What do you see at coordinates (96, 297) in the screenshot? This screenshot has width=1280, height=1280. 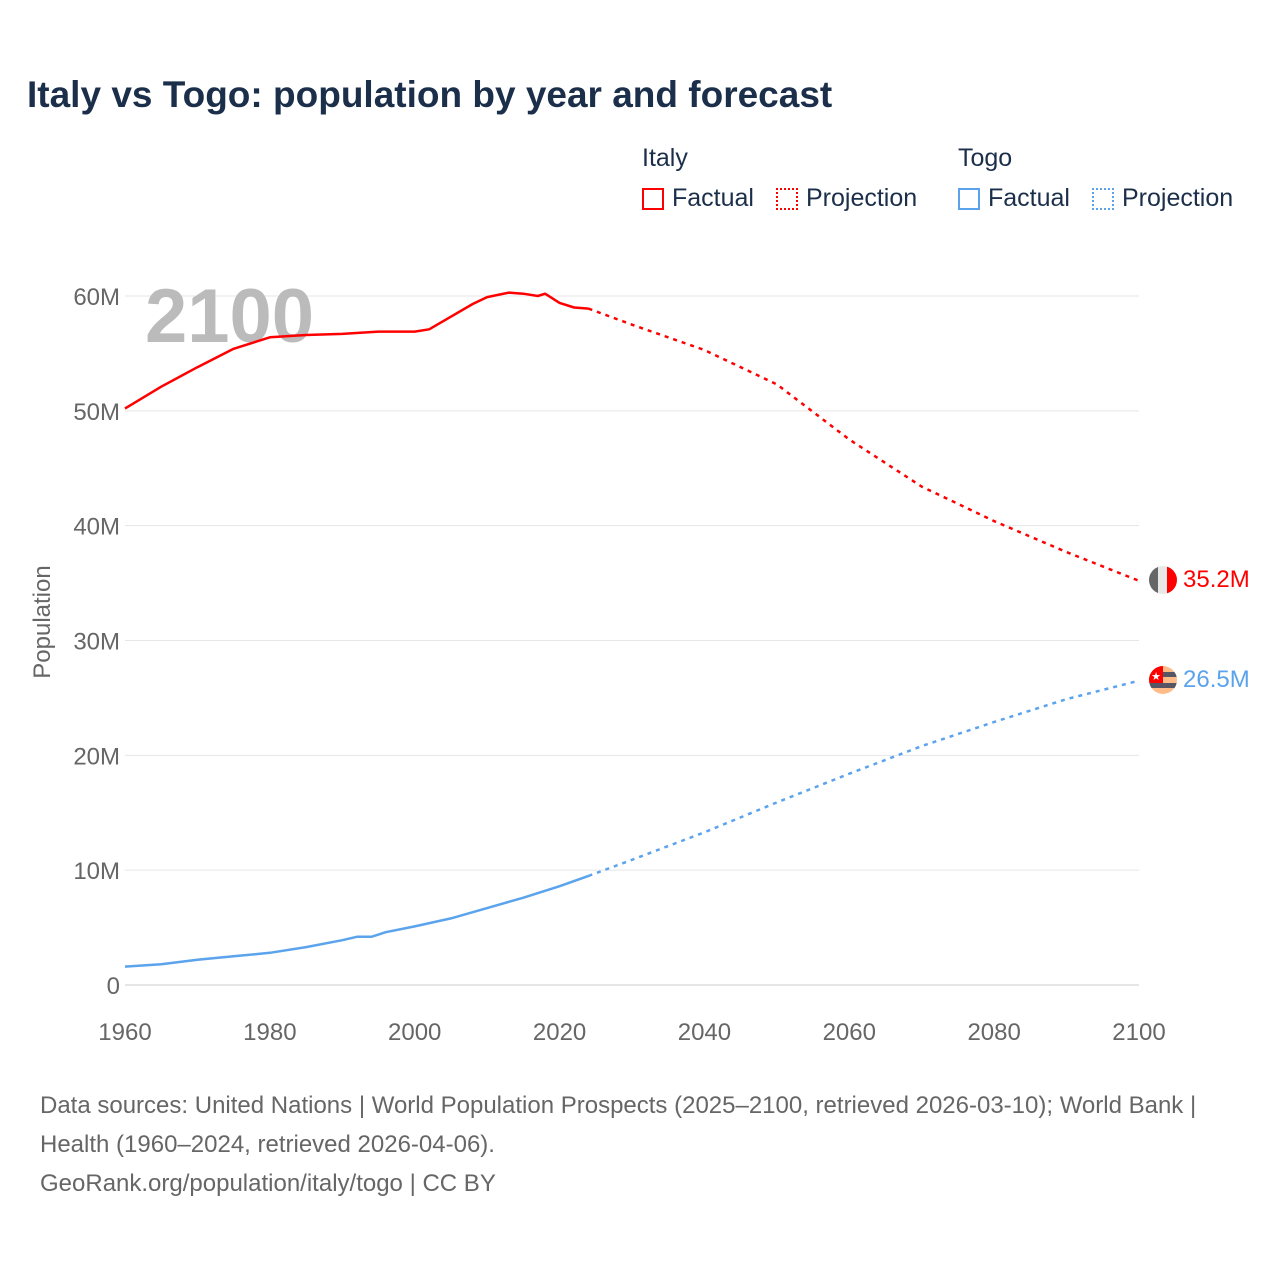 I see `y-tick-label: 60M` at bounding box center [96, 297].